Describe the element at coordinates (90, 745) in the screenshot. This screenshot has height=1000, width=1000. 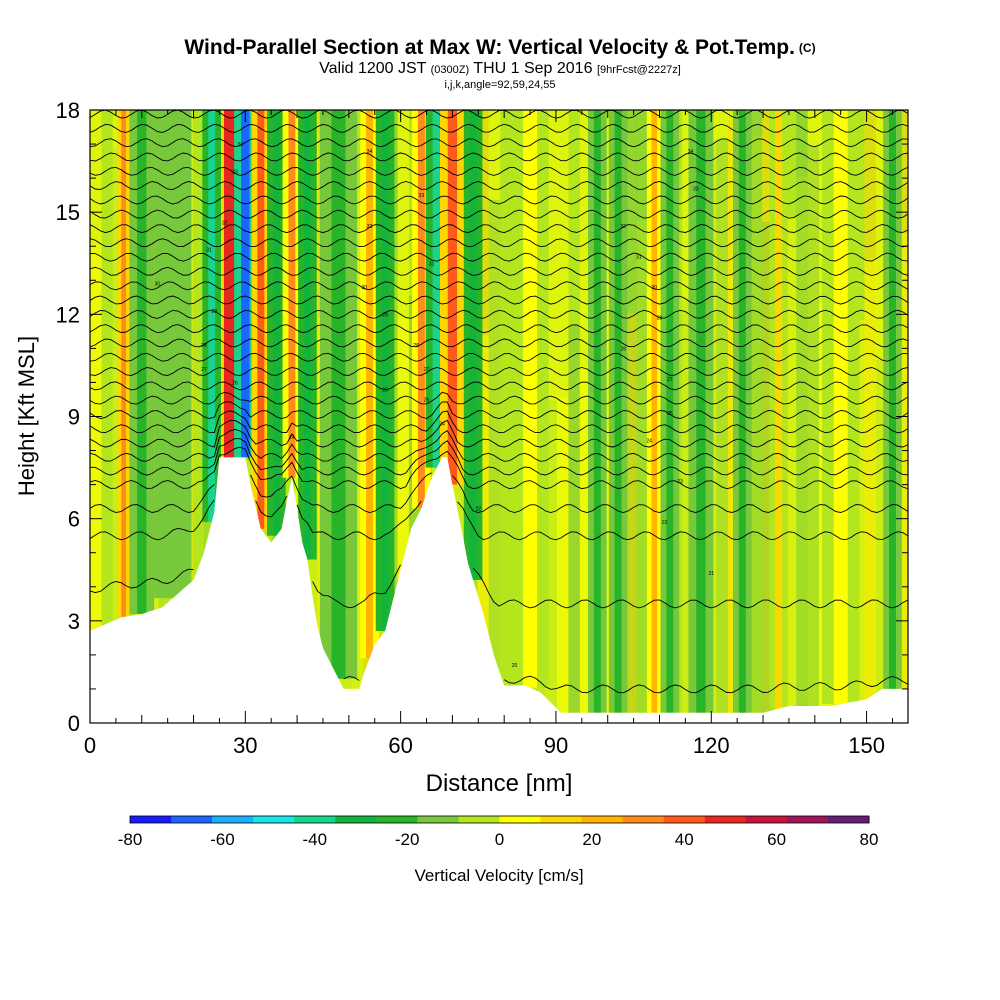
I see `x-tick-label: 0` at that location.